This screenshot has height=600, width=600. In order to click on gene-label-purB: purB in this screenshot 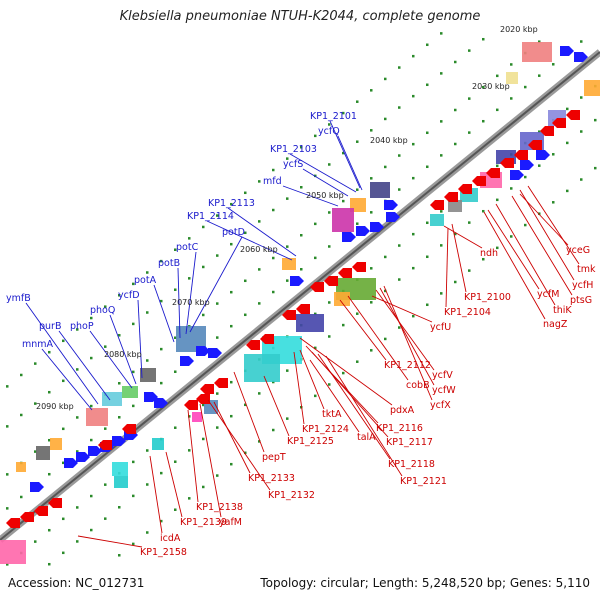, I will do `click(50, 326)`.